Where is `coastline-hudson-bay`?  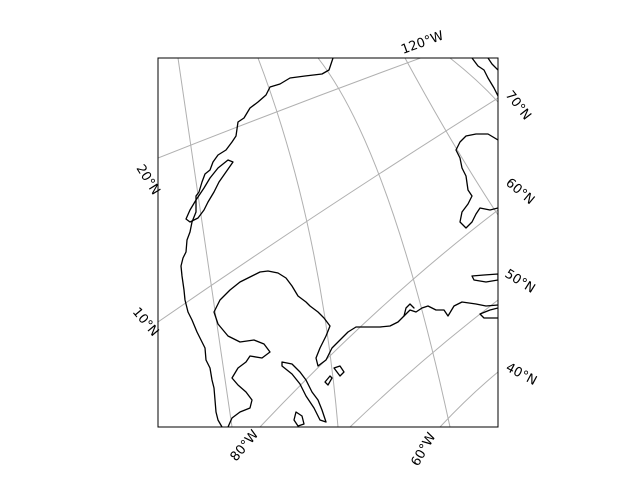 coastline-hudson-bay is located at coordinates (476, 181).